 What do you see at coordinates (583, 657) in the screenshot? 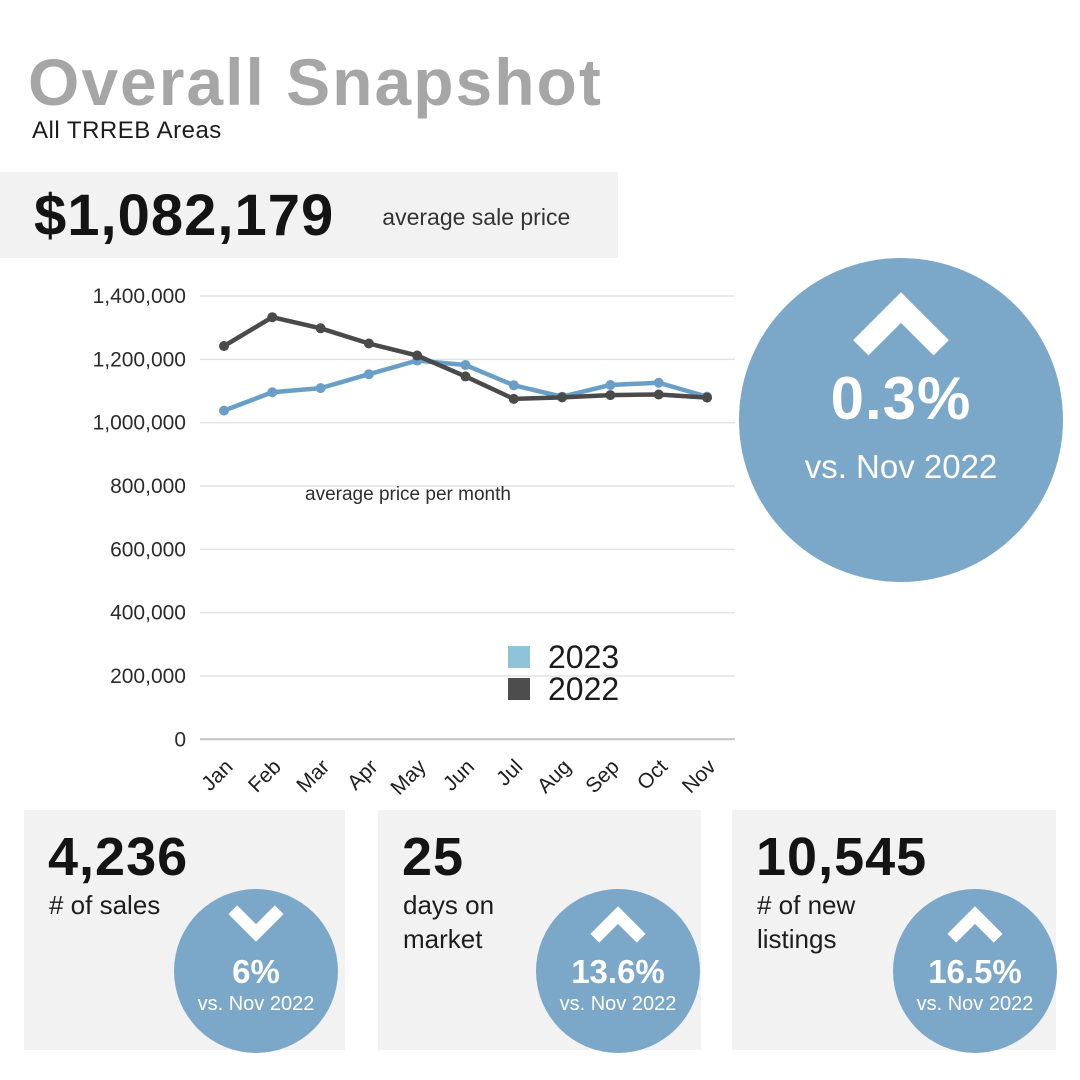
I see `svg-text: 2023` at bounding box center [583, 657].